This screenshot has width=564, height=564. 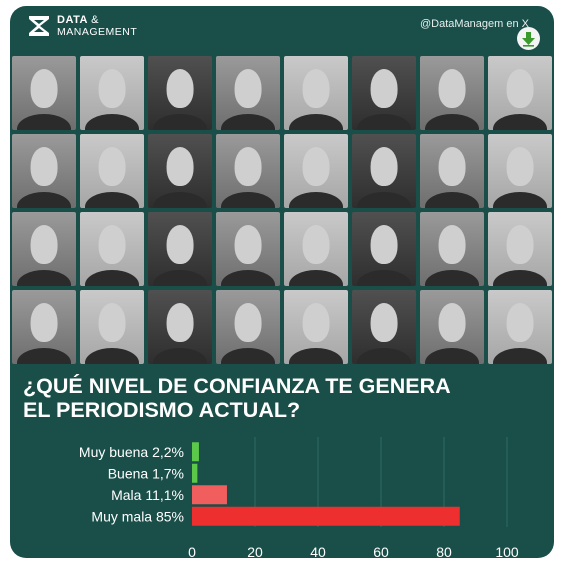 I want to click on chart-category-label: Mala 11,1%, so click(x=147, y=495).